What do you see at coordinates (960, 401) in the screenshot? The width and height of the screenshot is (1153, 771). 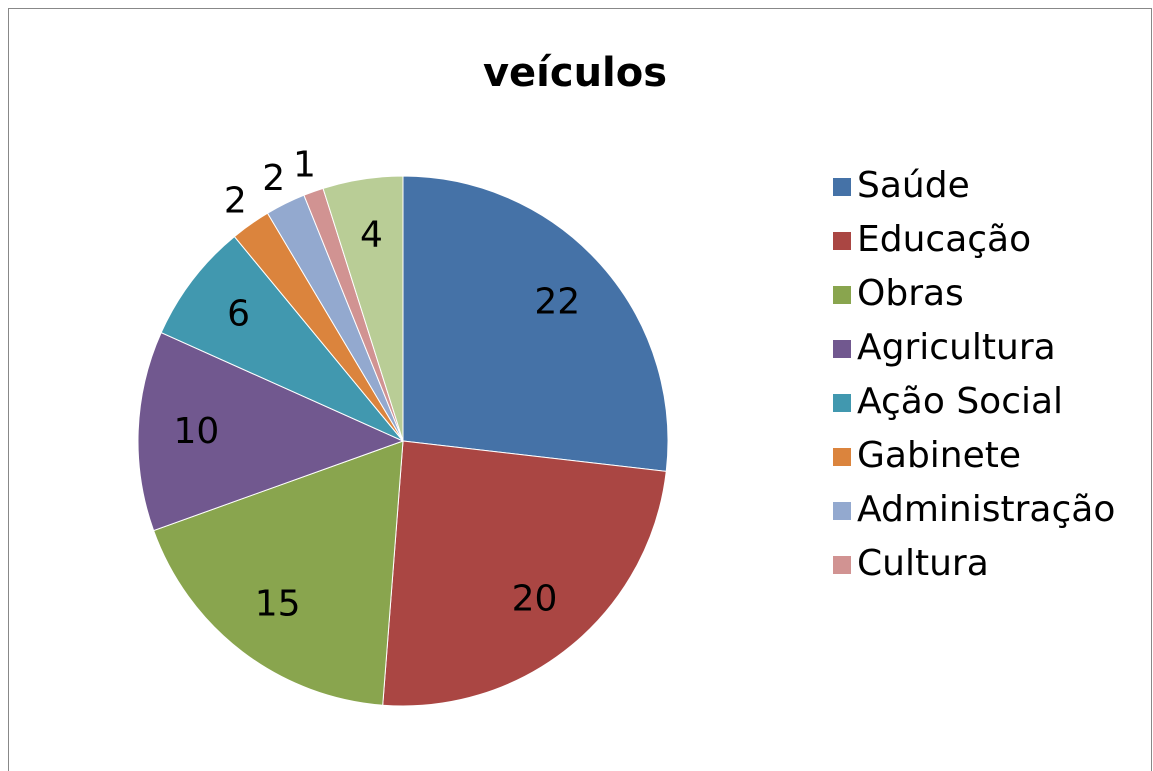 I see `legend-label: Ação Social` at bounding box center [960, 401].